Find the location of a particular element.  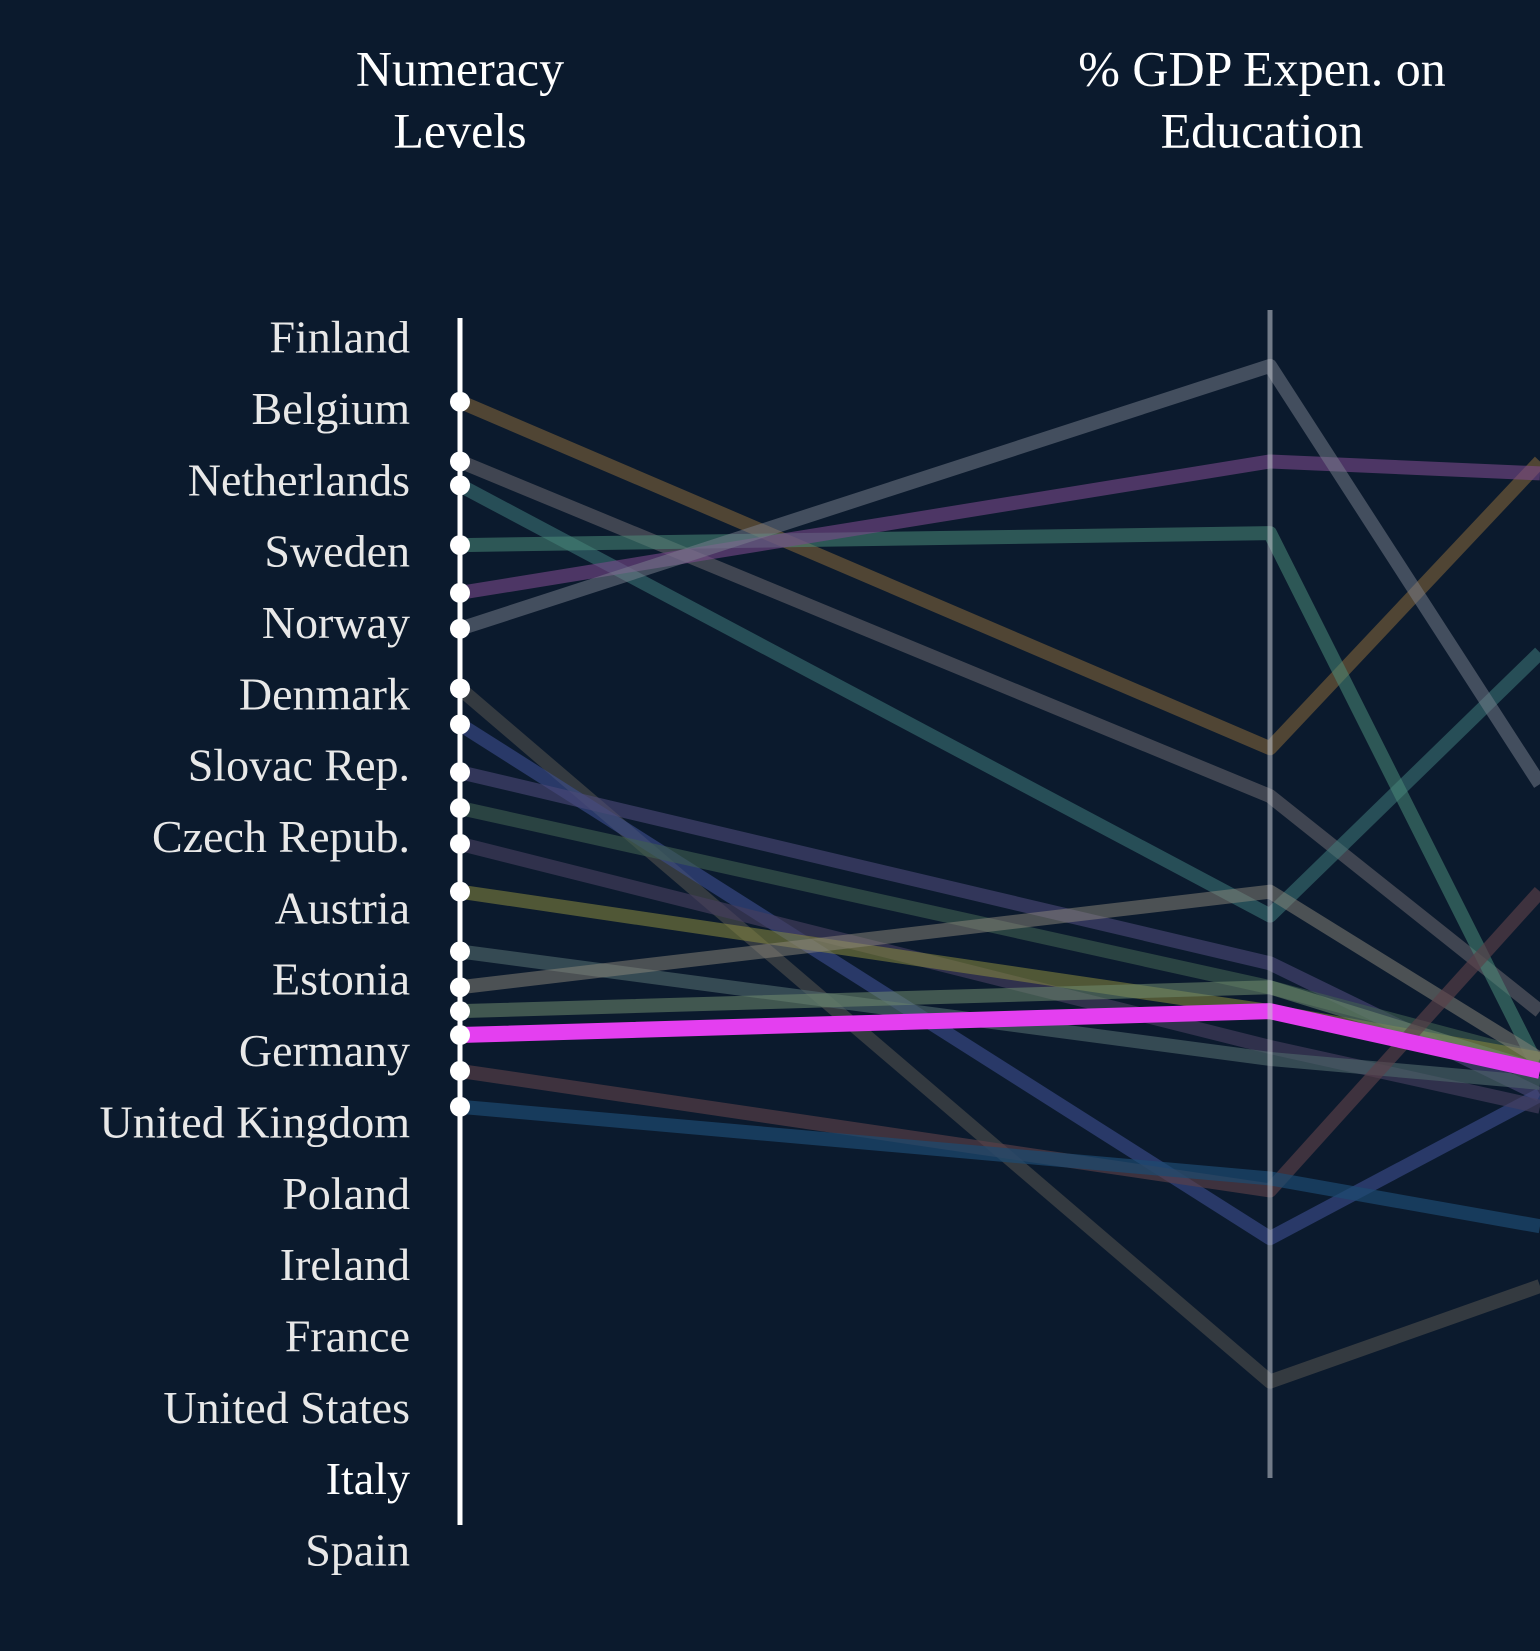

country-label-united-kingdom: United Kingdom is located at coordinates (255, 1121).